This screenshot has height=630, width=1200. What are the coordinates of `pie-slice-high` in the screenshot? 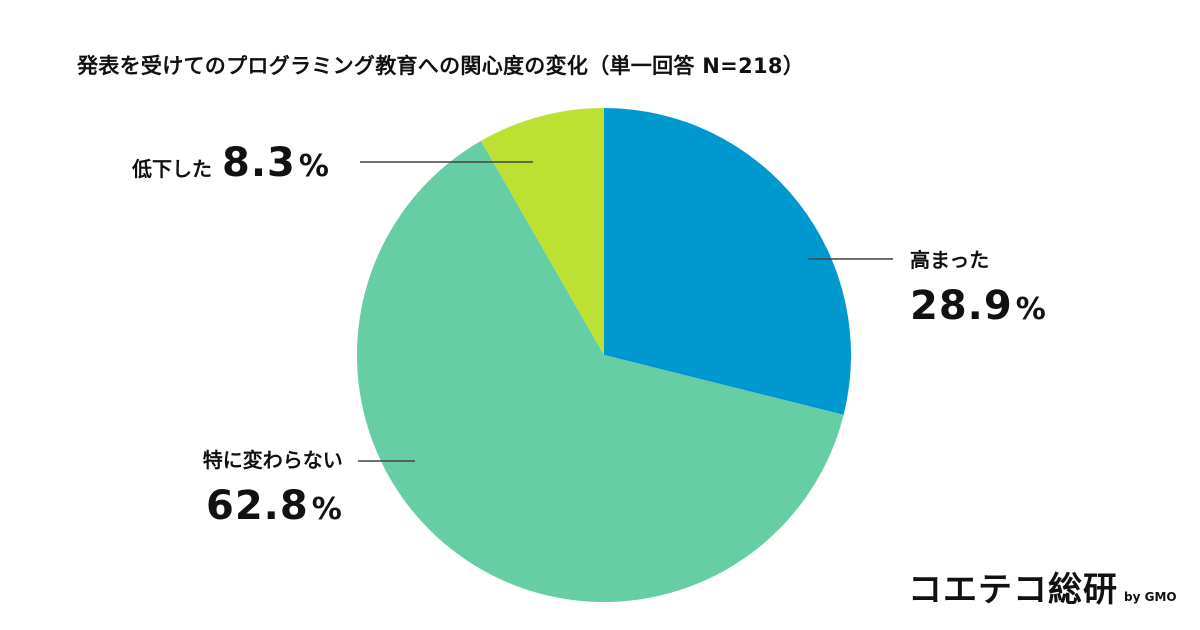 It's located at (727, 261).